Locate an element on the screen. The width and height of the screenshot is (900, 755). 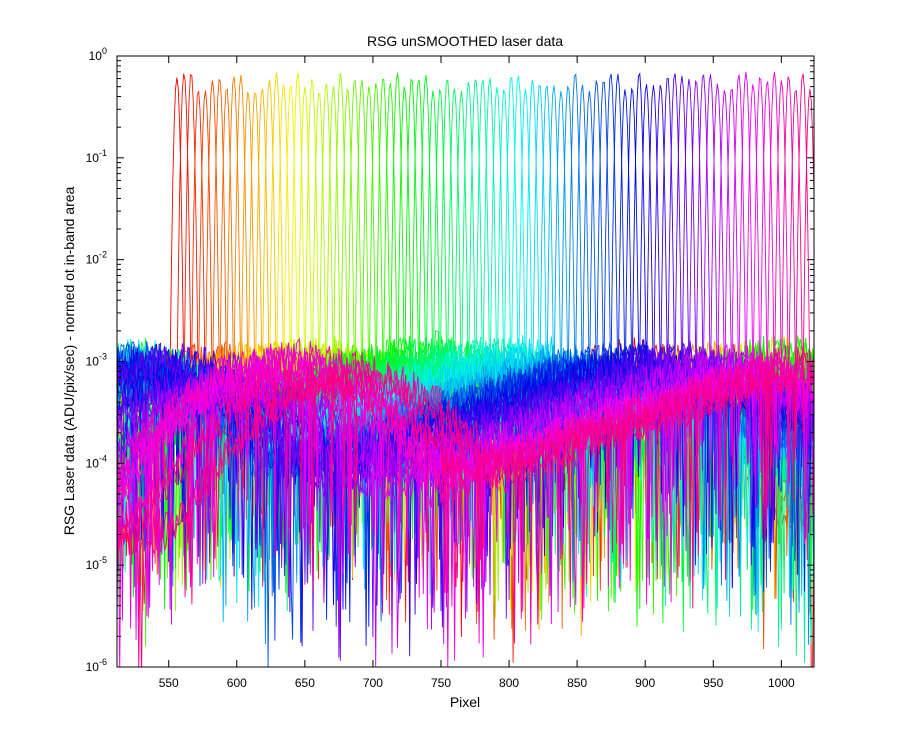
y-tick-label: 10⁻² is located at coordinates (96, 258).